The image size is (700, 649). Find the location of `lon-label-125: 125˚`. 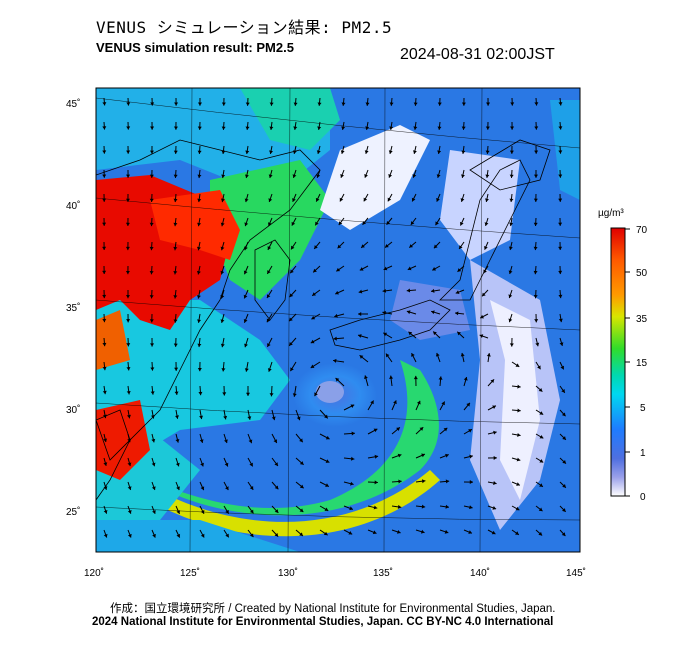

lon-label-125: 125˚ is located at coordinates (190, 573).